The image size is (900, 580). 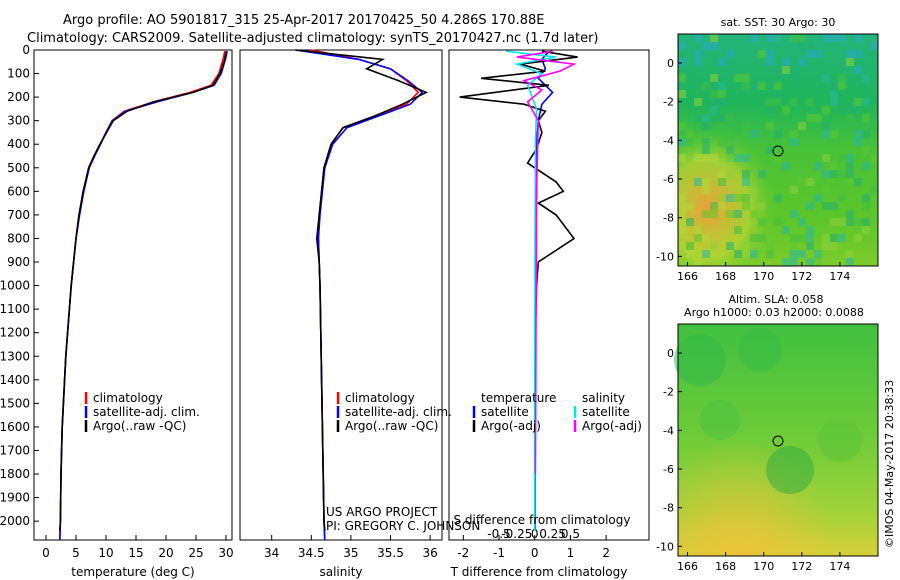 What do you see at coordinates (362, 295) in the screenshot?
I see `salinity-lines` at bounding box center [362, 295].